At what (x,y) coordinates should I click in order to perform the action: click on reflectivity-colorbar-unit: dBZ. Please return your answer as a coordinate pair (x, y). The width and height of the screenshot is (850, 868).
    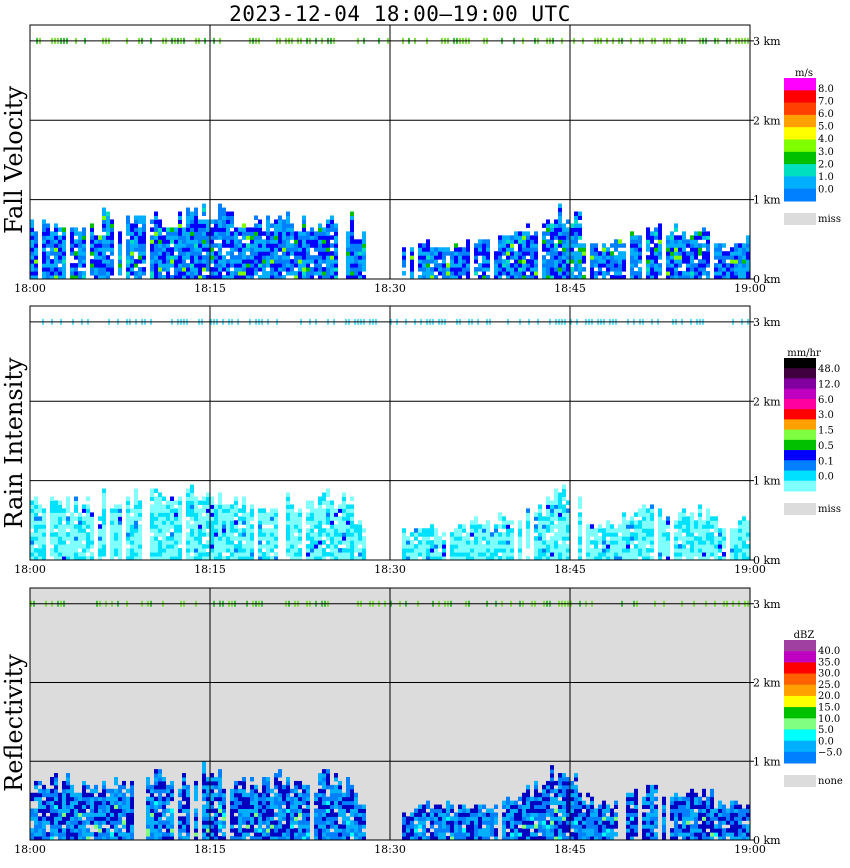
    Looking at the image, I should click on (804, 635).